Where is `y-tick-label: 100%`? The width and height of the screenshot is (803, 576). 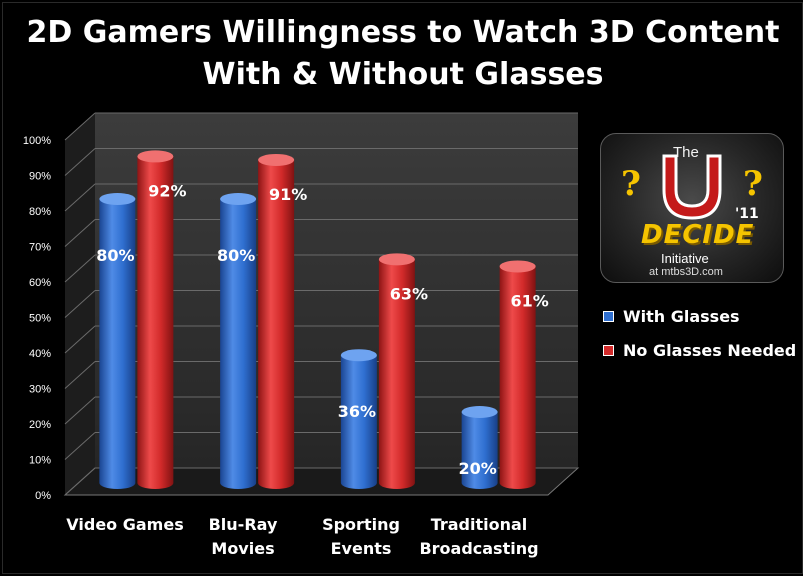
y-tick-label: 100% is located at coordinates (37, 141).